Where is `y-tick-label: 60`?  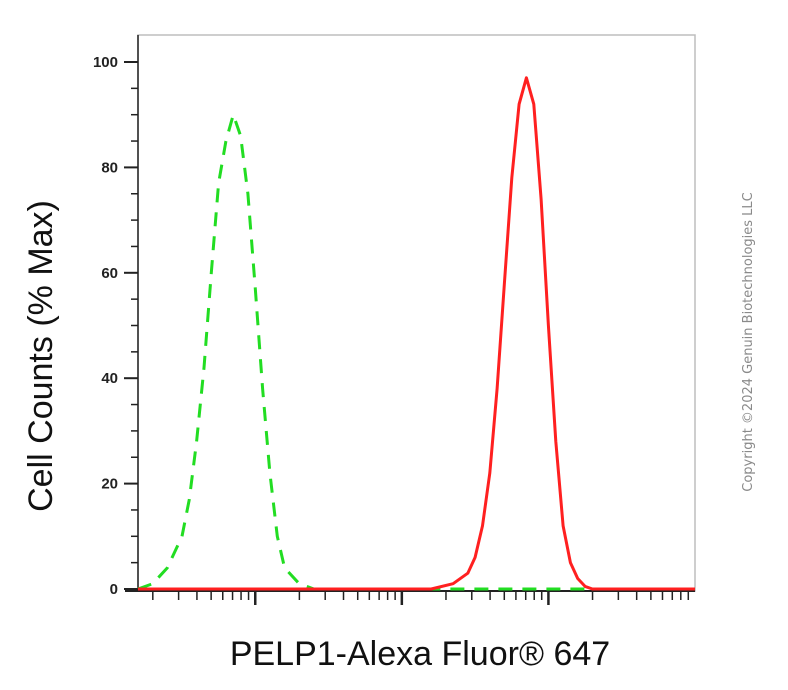 y-tick-label: 60 is located at coordinates (109, 273).